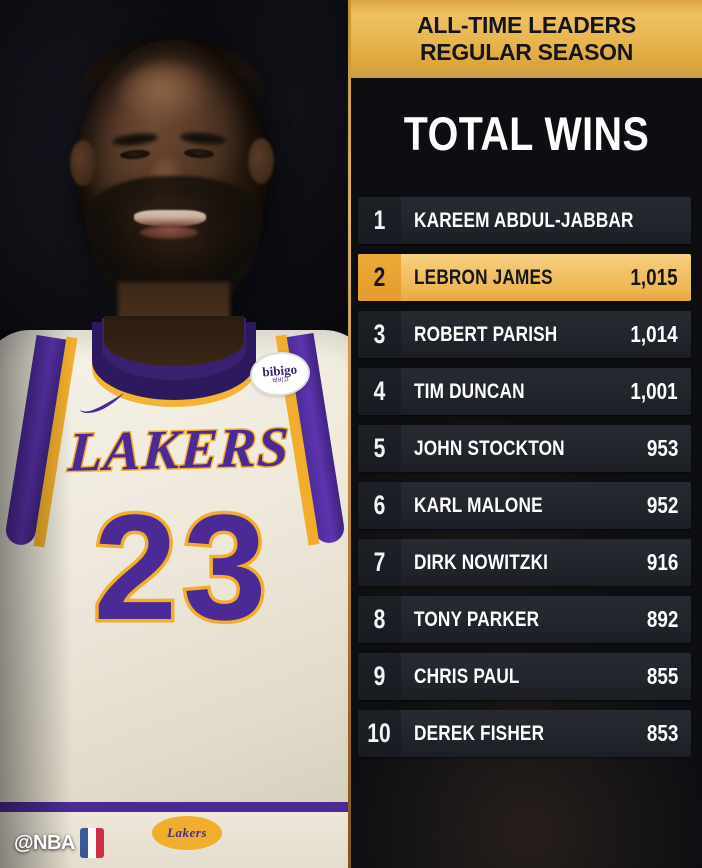 Image resolution: width=702 pixels, height=868 pixels. What do you see at coordinates (481, 562) in the screenshot?
I see `player-name: DIRK NOWITZKI` at bounding box center [481, 562].